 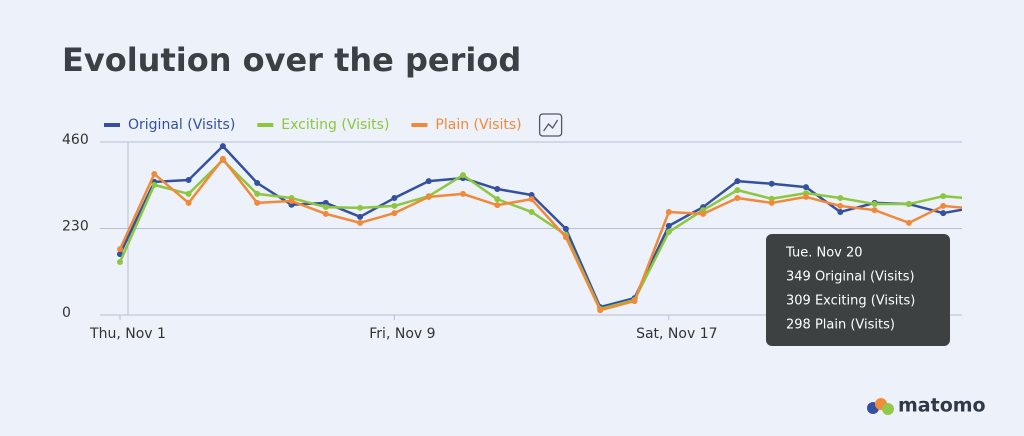 I want to click on tooltip-title: Tue. Nov 20, so click(x=824, y=253).